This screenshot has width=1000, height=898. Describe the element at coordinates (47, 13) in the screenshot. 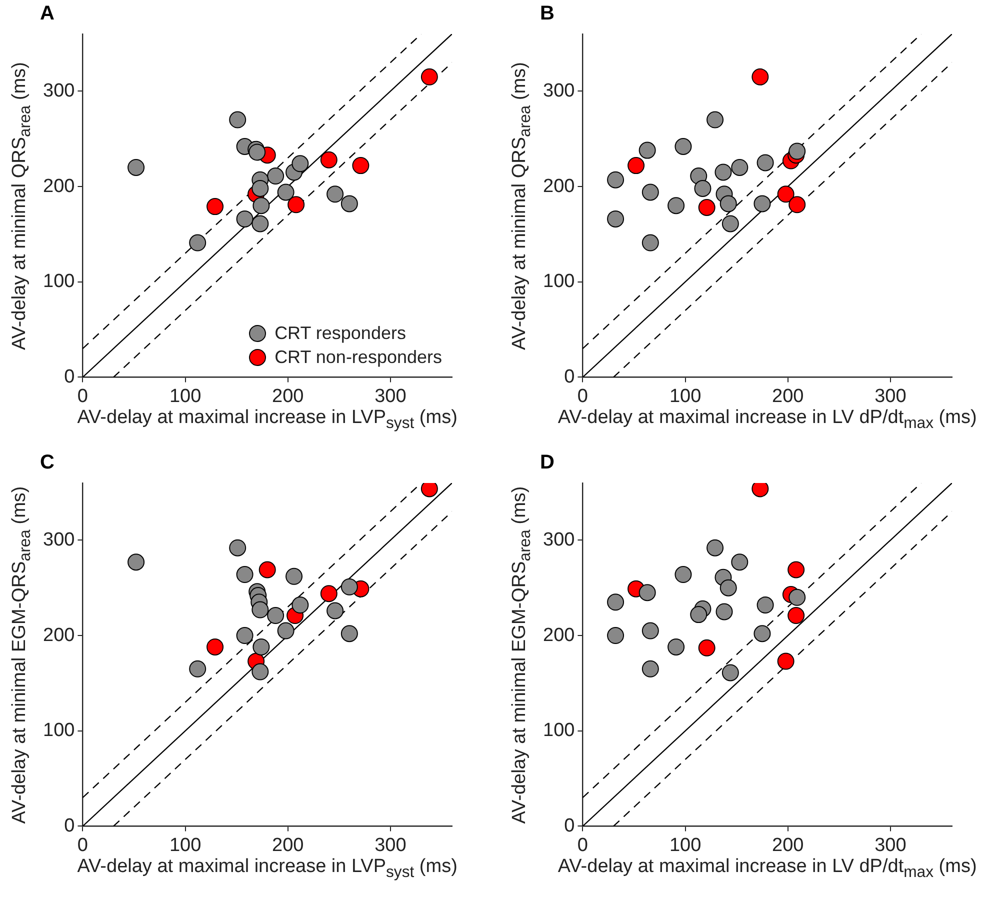

I see `chart-title: A` at that location.